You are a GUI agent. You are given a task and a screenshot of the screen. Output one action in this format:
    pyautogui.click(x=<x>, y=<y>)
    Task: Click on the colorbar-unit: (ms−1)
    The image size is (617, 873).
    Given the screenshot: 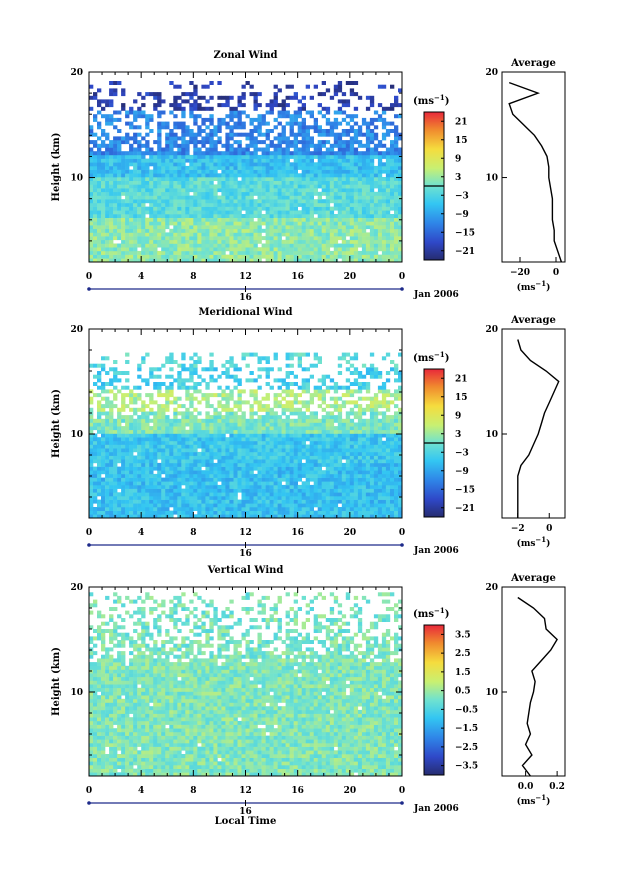 What is the action you would take?
    pyautogui.click(x=431, y=100)
    